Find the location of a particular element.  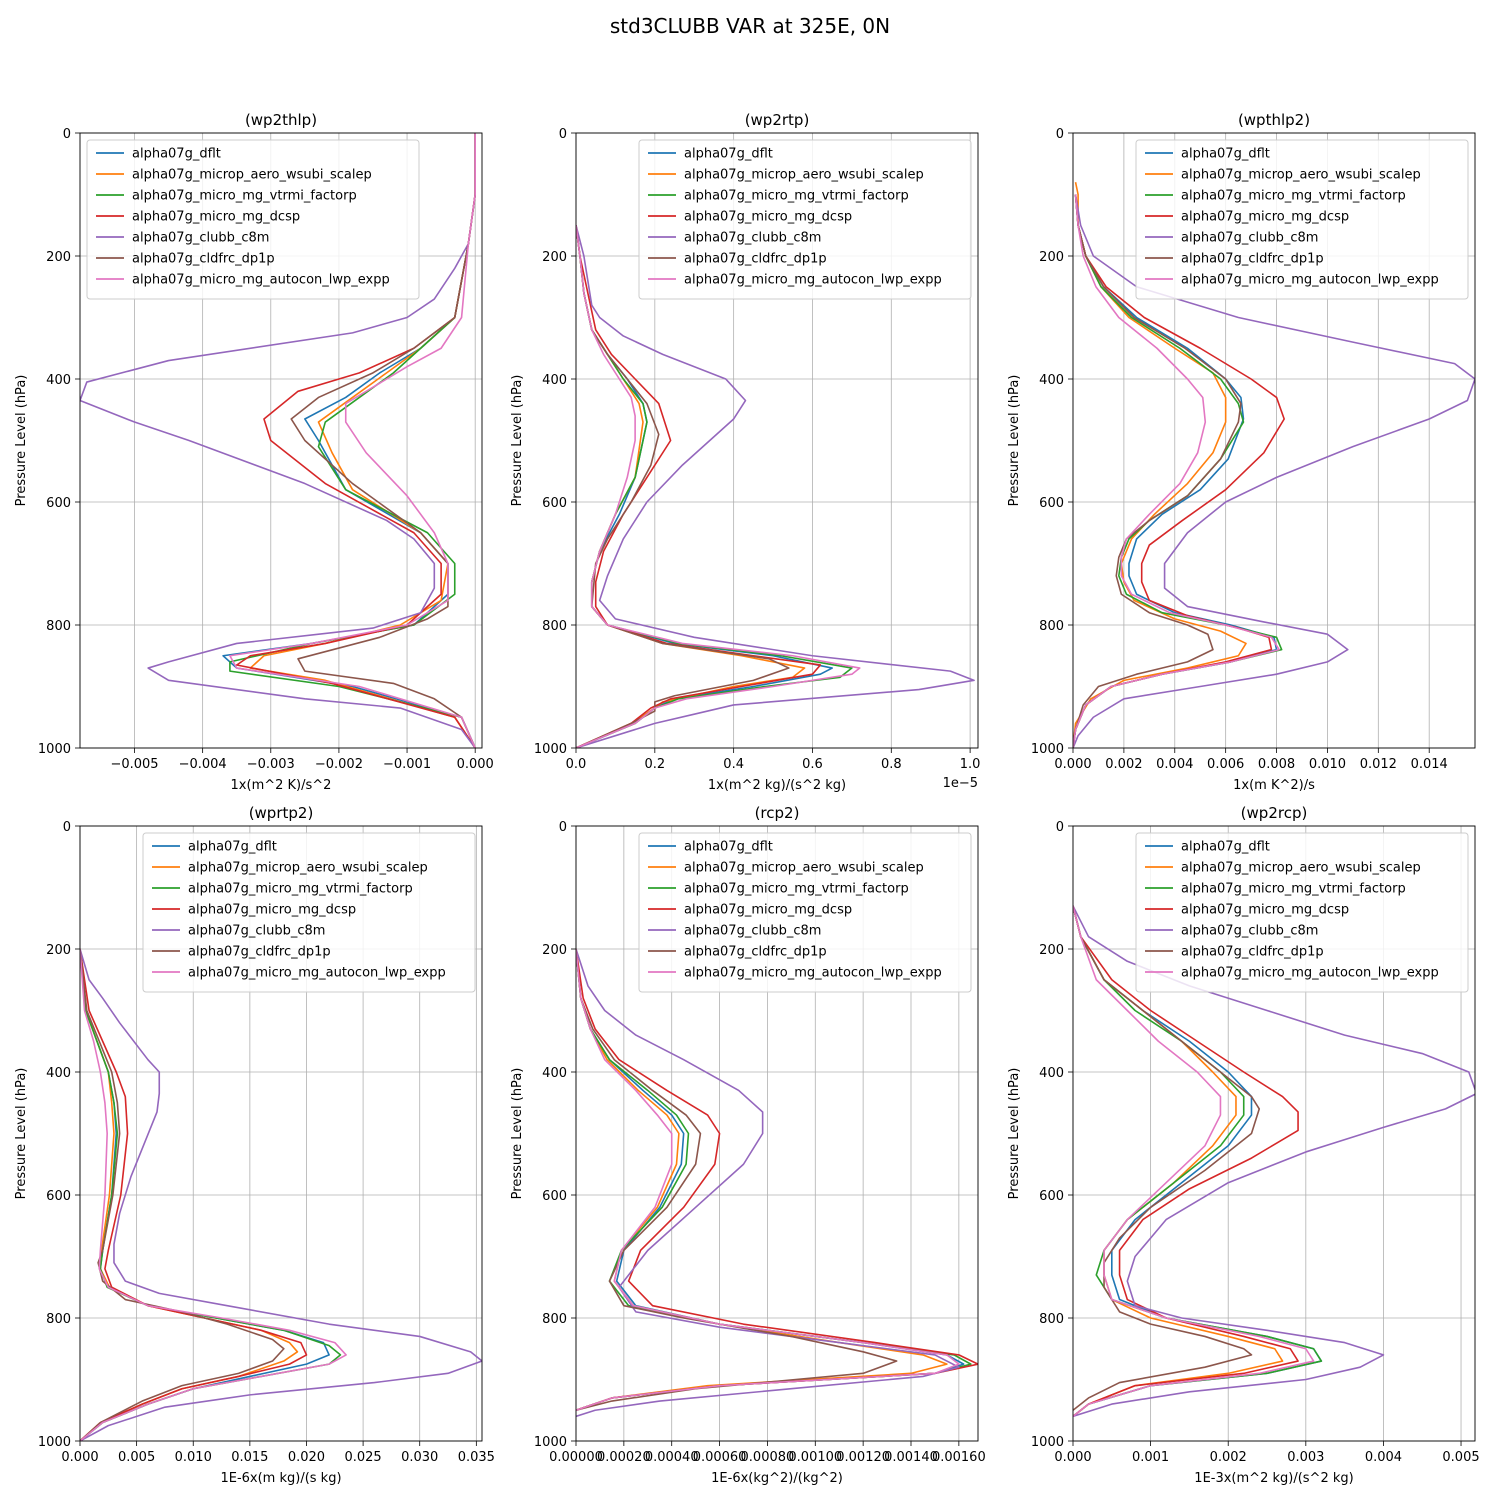

x-tick-label: 1.0 is located at coordinates (970, 764).